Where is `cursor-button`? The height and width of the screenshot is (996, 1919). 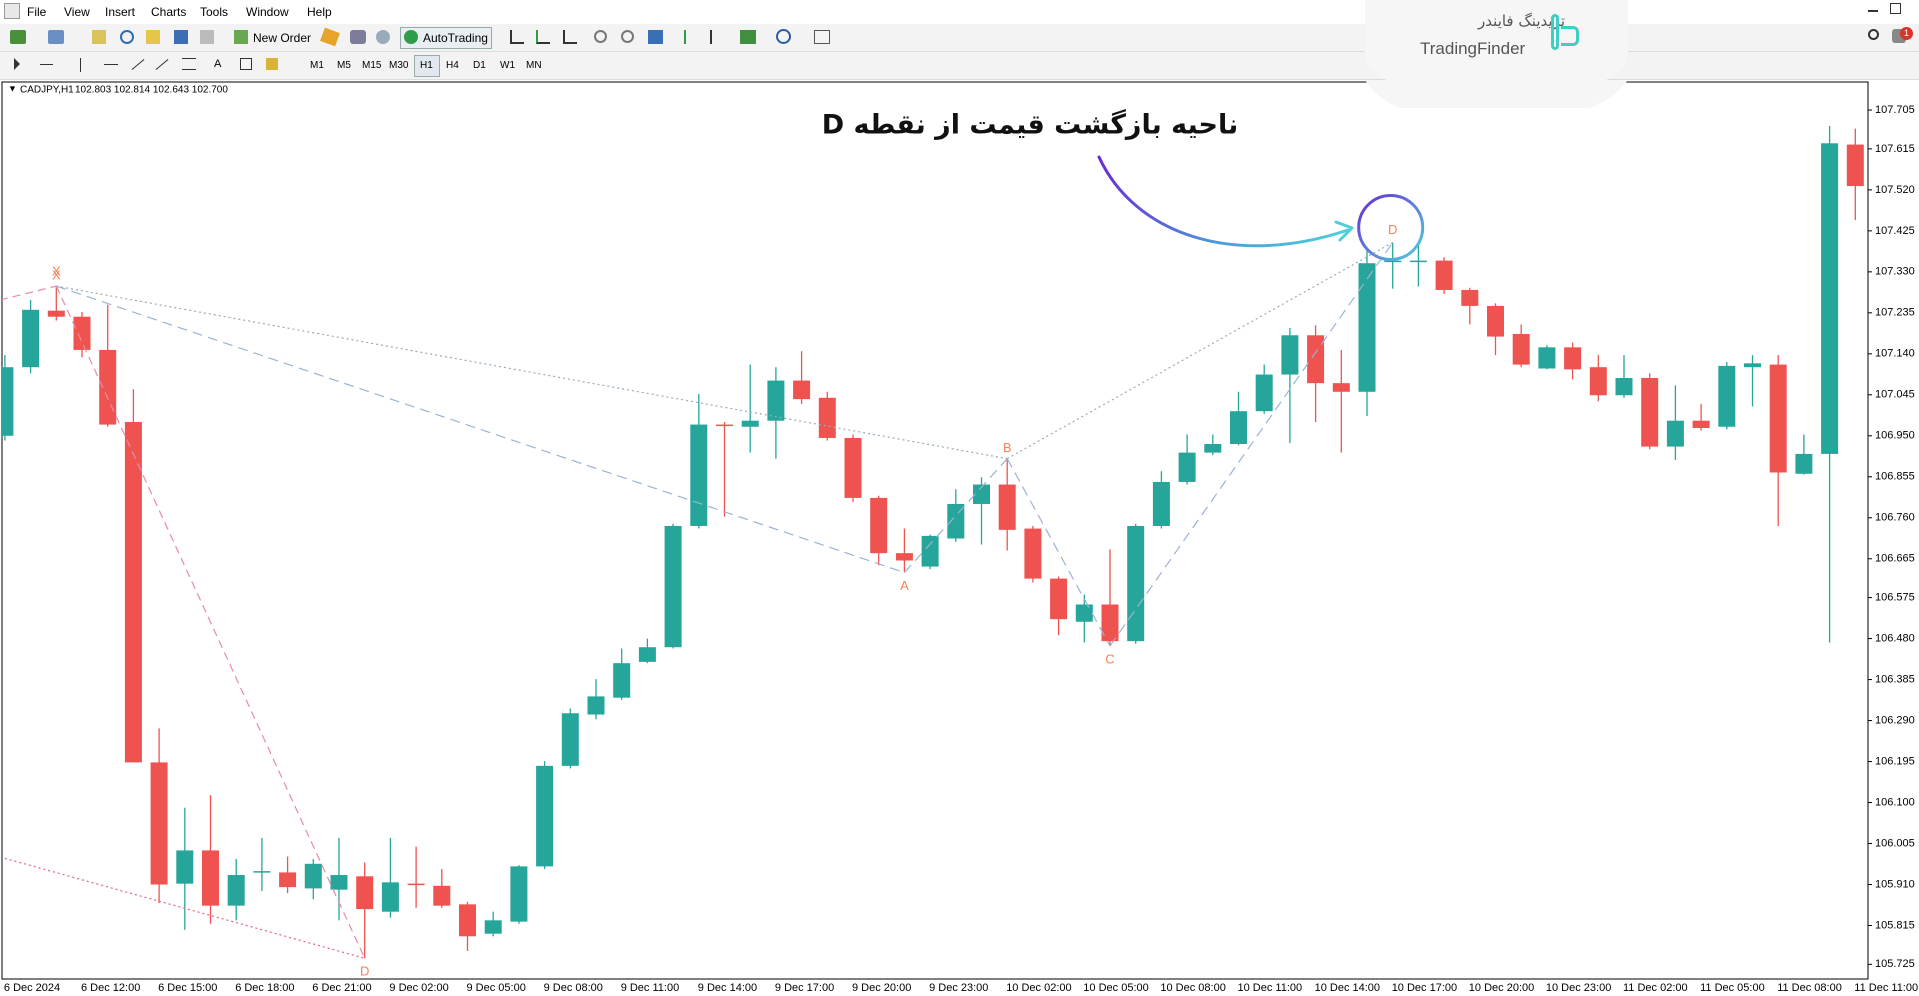
cursor-button is located at coordinates (17, 64).